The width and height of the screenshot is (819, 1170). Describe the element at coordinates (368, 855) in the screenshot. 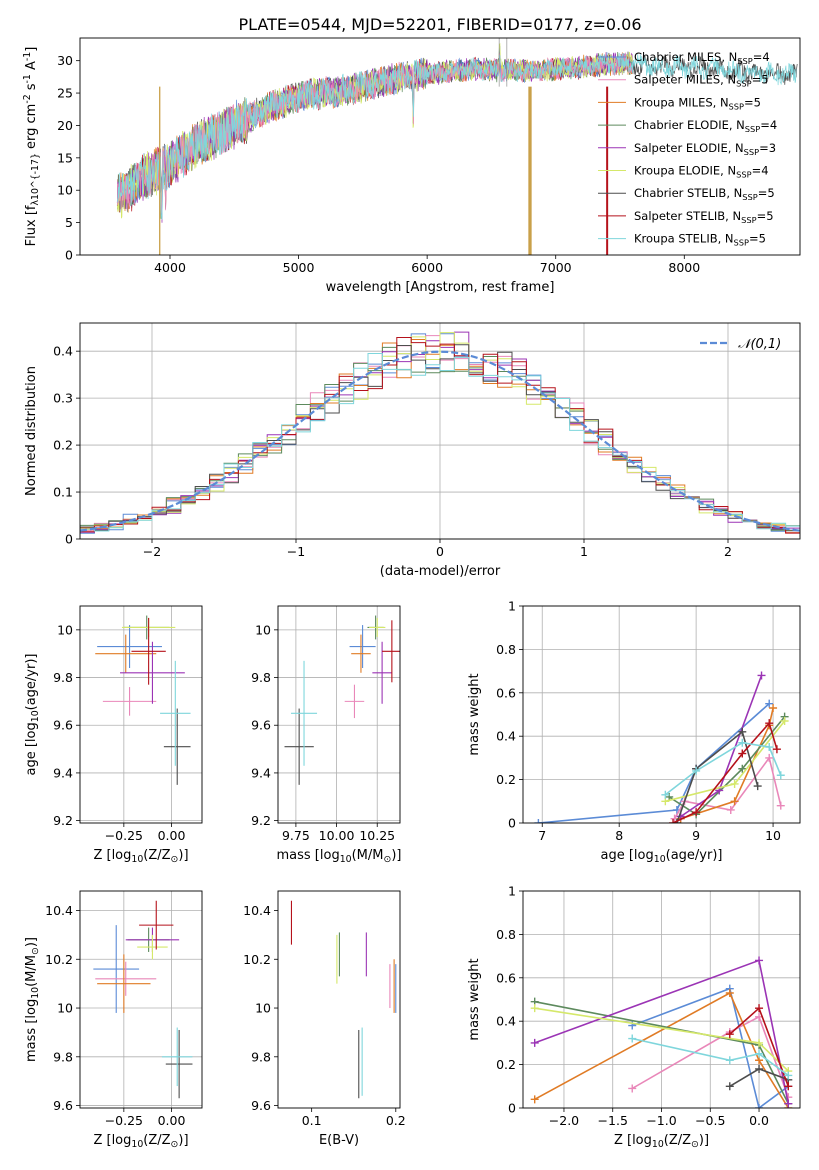

I see `label-part: (M/M` at that location.